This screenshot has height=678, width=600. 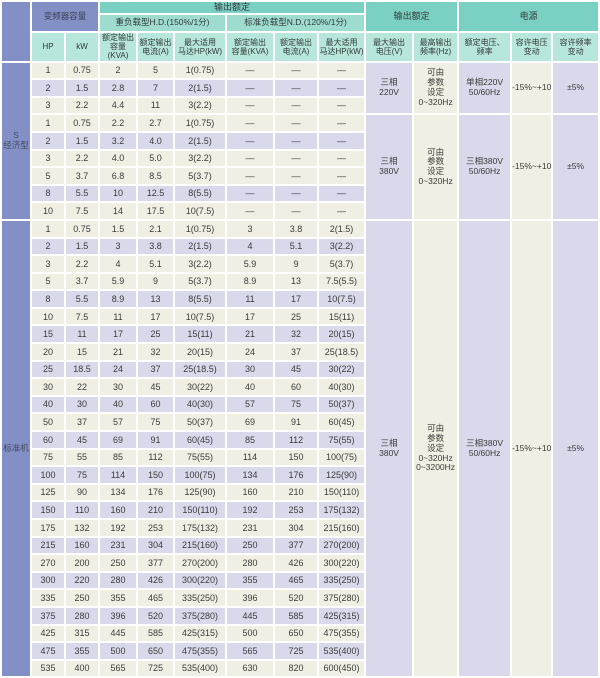 What do you see at coordinates (296, 615) in the screenshot?
I see `cell-nd-a: 585` at bounding box center [296, 615].